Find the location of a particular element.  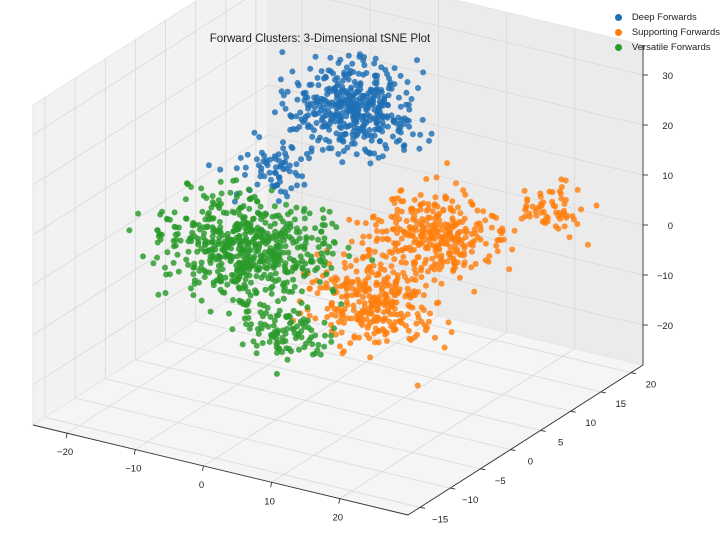

z-tick-label: 30 is located at coordinates (667, 76).